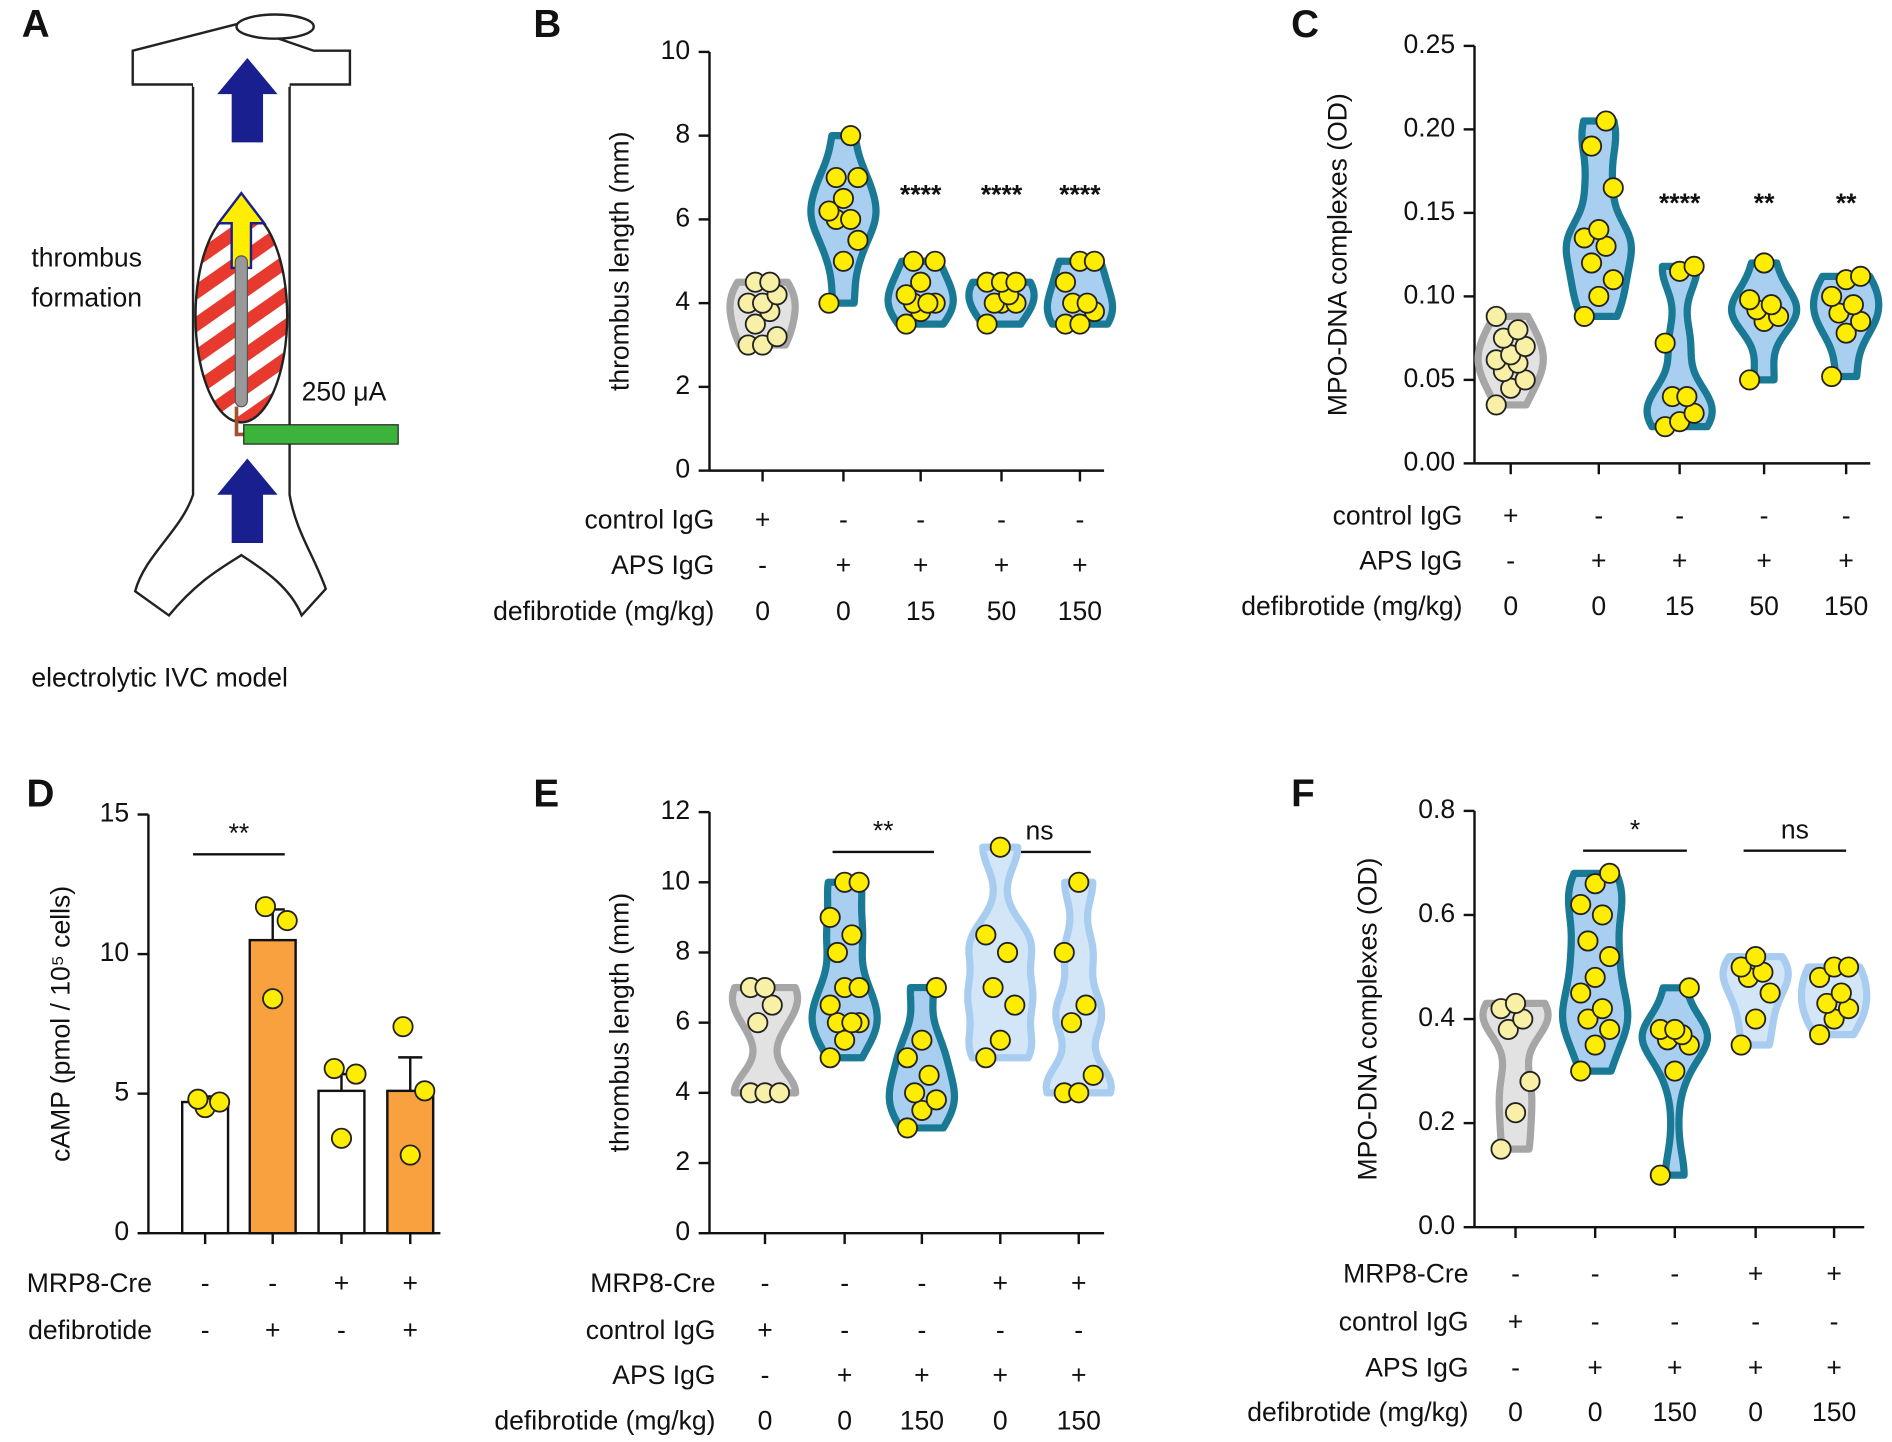 This screenshot has height=1442, width=1892. What do you see at coordinates (41, 794) in the screenshot?
I see `panel-label: D` at bounding box center [41, 794].